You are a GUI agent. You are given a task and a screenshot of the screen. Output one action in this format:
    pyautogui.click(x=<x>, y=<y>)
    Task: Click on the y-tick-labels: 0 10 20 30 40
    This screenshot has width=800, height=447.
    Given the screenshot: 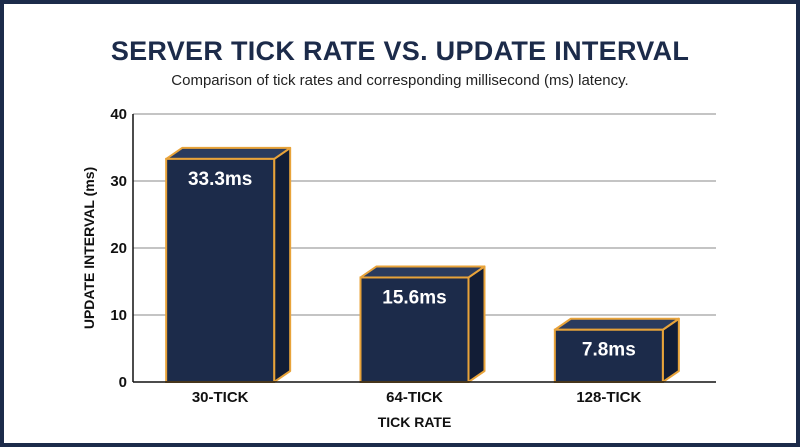 What is the action you would take?
    pyautogui.click(x=118, y=248)
    